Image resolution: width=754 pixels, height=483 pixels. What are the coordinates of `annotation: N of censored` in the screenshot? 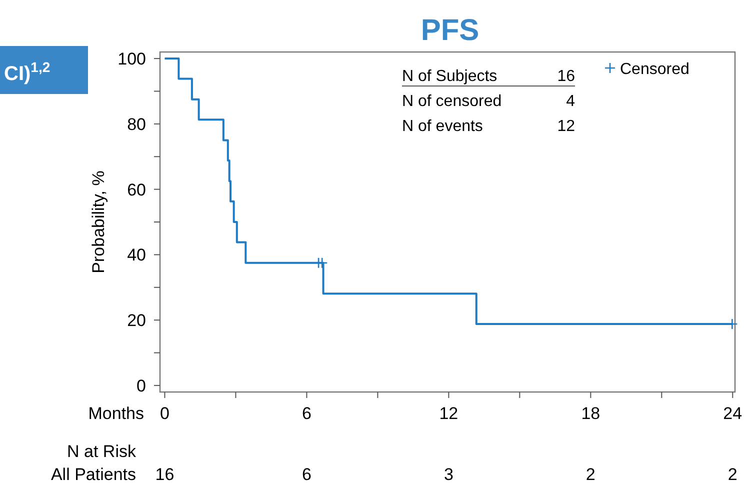 It's located at (452, 101).